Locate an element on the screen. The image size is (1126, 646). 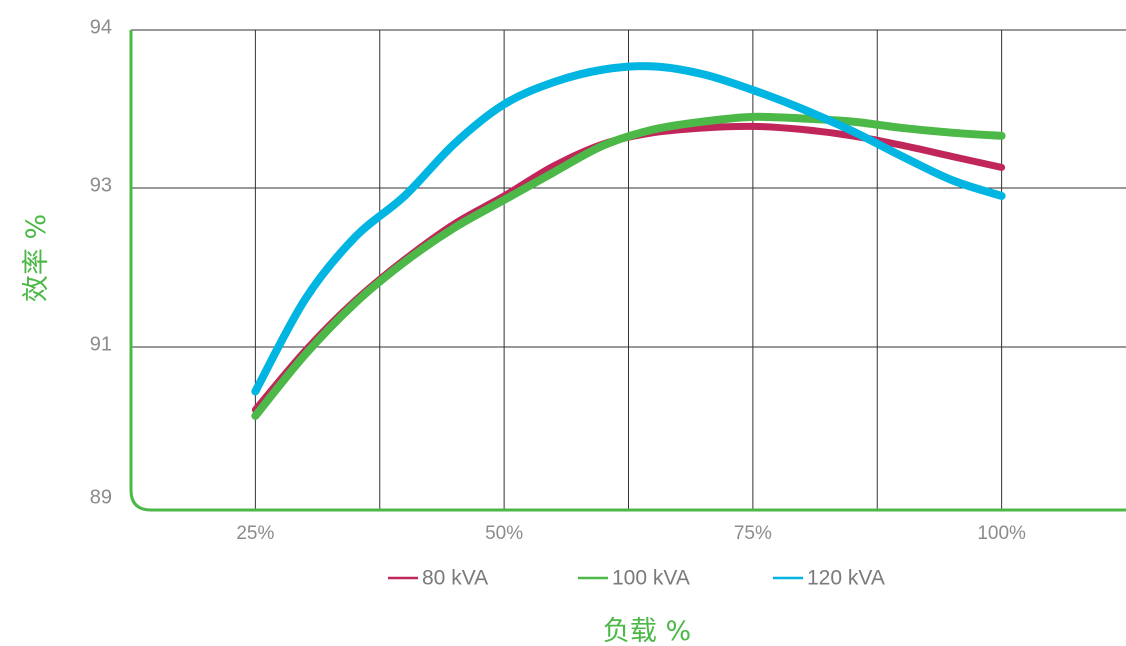
legend-item: 120 kVA is located at coordinates (829, 578).